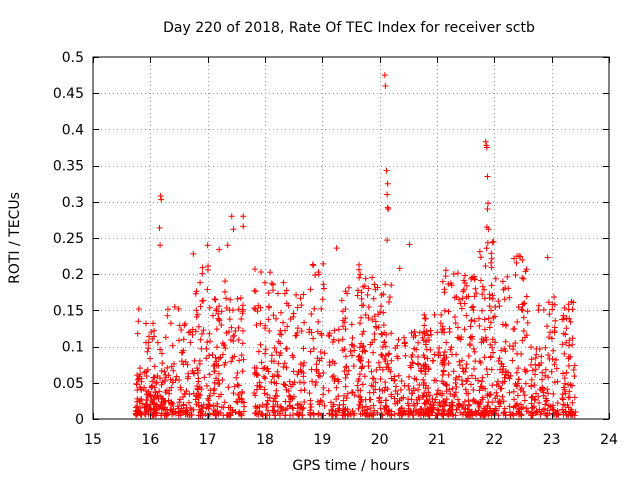 The width and height of the screenshot is (640, 480). Describe the element at coordinates (208, 440) in the screenshot. I see `x-tick-label: 17` at that location.